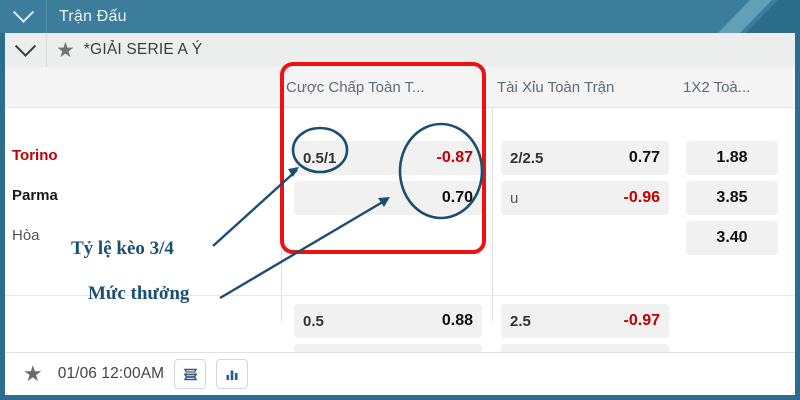 The height and width of the screenshot is (400, 800). Describe the element at coordinates (111, 373) in the screenshot. I see `kickoff-time: 01/06 12:00AM` at that location.